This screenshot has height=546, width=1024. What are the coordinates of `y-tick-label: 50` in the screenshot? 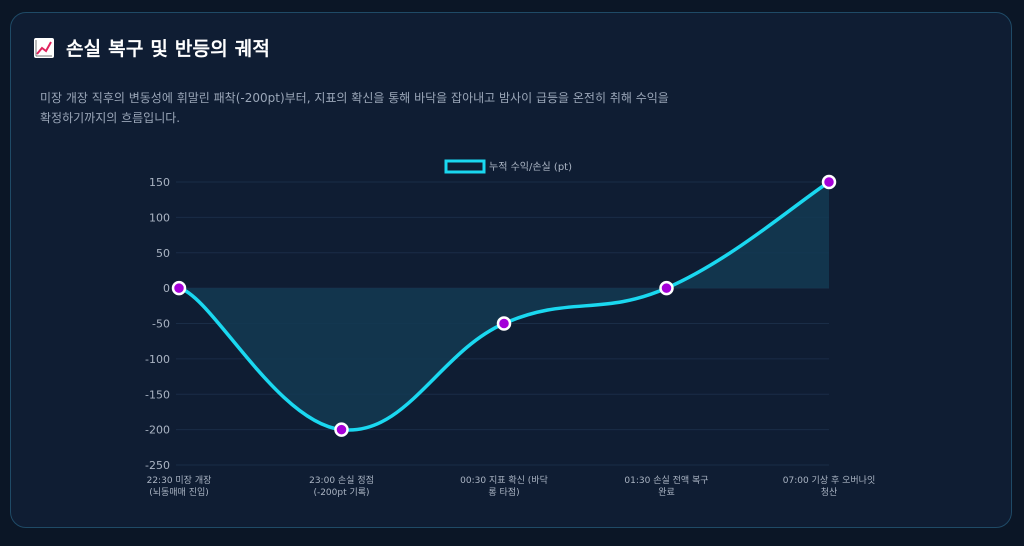 It's located at (163, 253).